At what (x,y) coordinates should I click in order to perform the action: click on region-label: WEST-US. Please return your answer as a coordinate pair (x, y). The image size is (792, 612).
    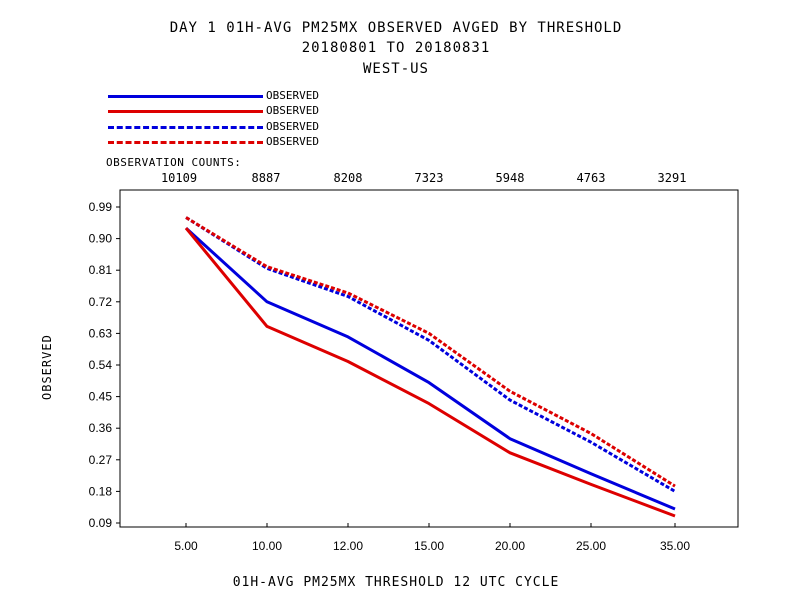
    Looking at the image, I should click on (395, 69).